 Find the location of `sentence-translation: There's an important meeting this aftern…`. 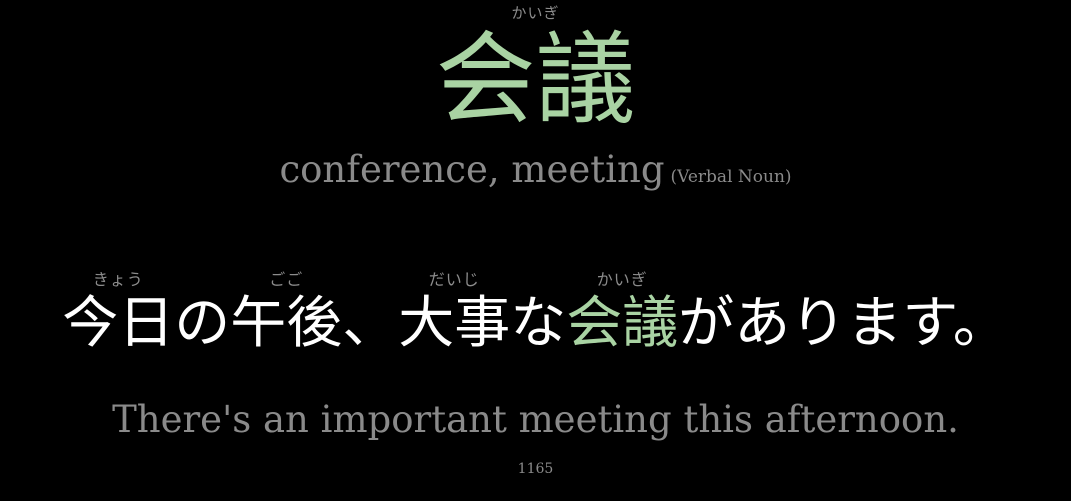

sentence-translation: There's an important meeting this aftern… is located at coordinates (535, 419).